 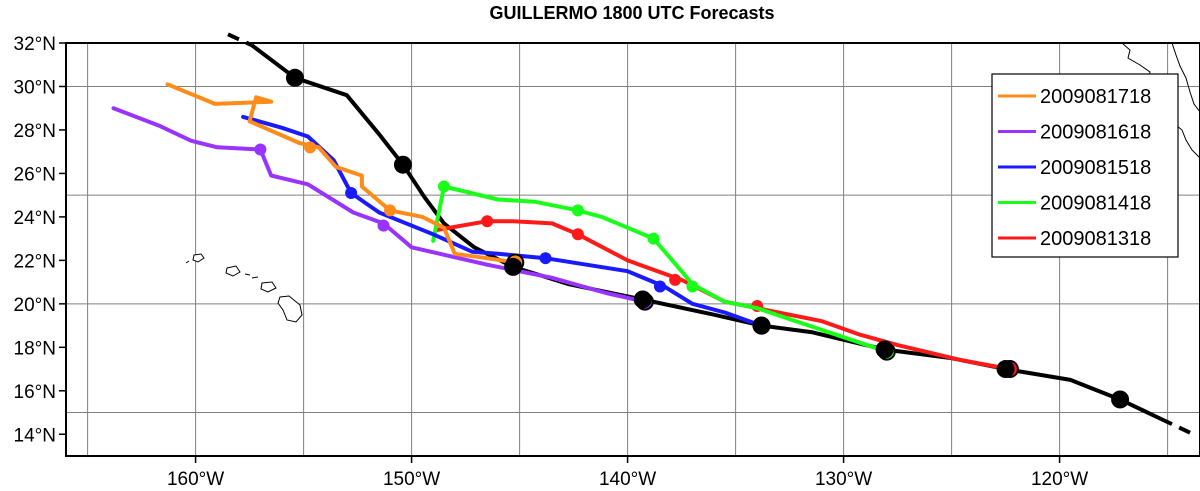 What do you see at coordinates (1095, 168) in the screenshot?
I see `legend-label-2009081518: 2009081518` at bounding box center [1095, 168].